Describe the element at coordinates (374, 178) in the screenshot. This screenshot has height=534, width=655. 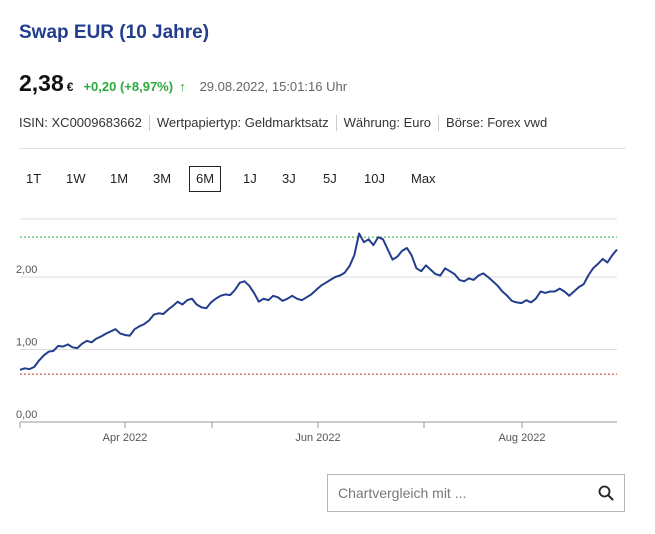
I see `range-tab-10j: 10J` at that location.